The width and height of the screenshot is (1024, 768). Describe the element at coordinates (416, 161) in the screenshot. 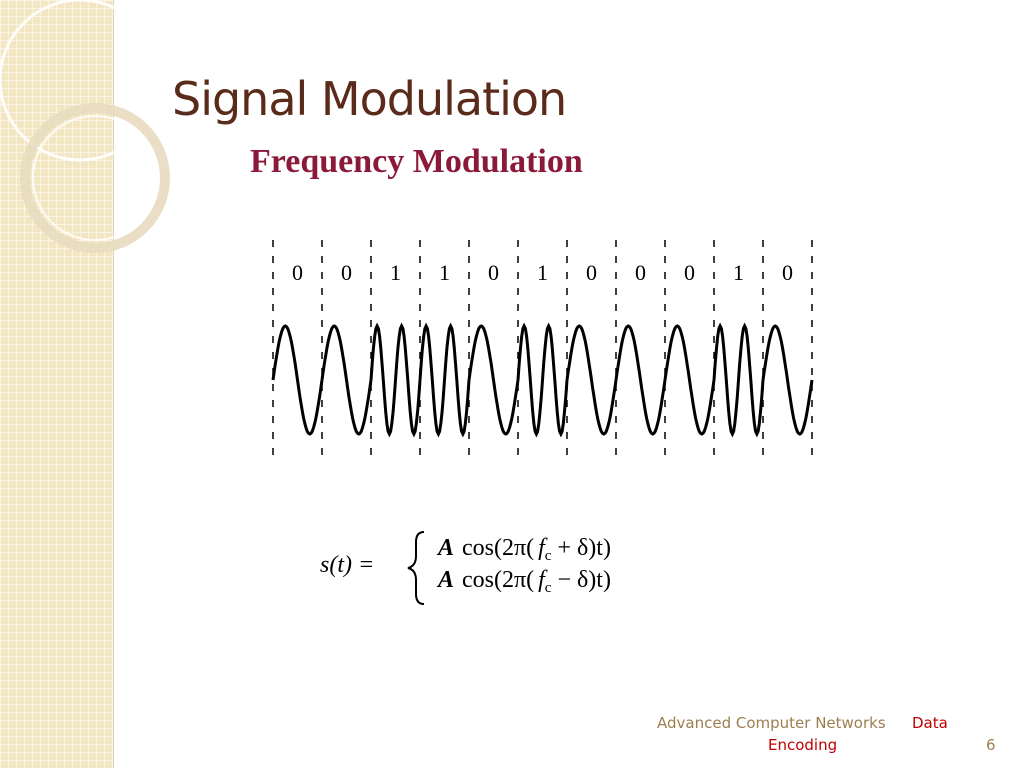

I see `subtitle: Frequency Modulation` at that location.